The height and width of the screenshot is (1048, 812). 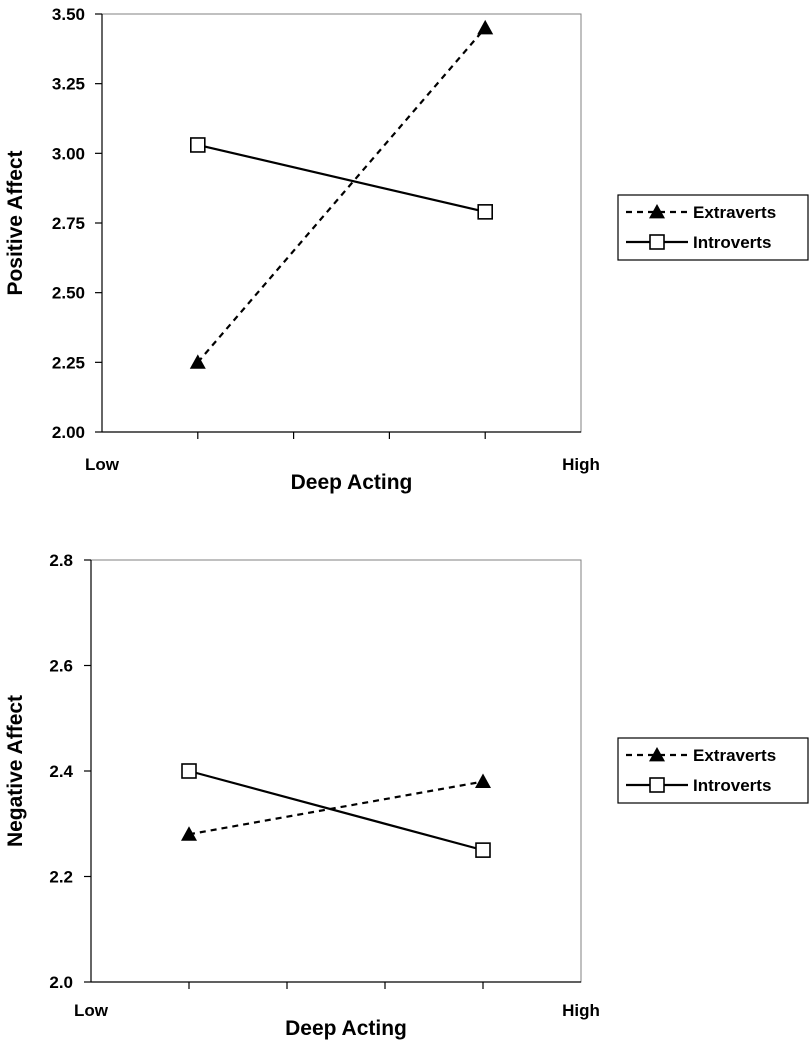 What do you see at coordinates (61, 560) in the screenshot?
I see `y-tick-label: 2.8` at bounding box center [61, 560].